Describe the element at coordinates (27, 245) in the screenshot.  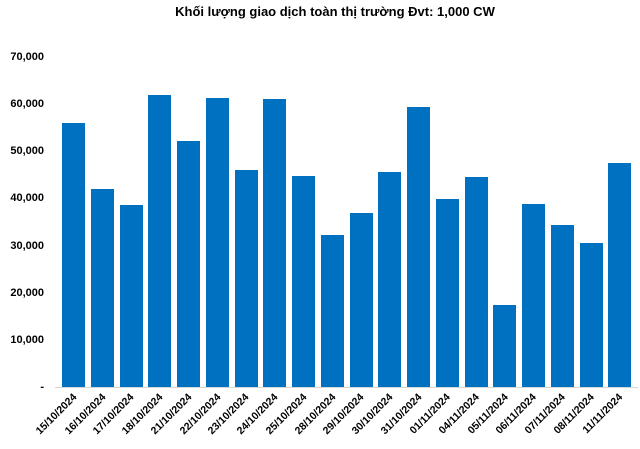
I see `y-tick-label: 30,000` at that location.